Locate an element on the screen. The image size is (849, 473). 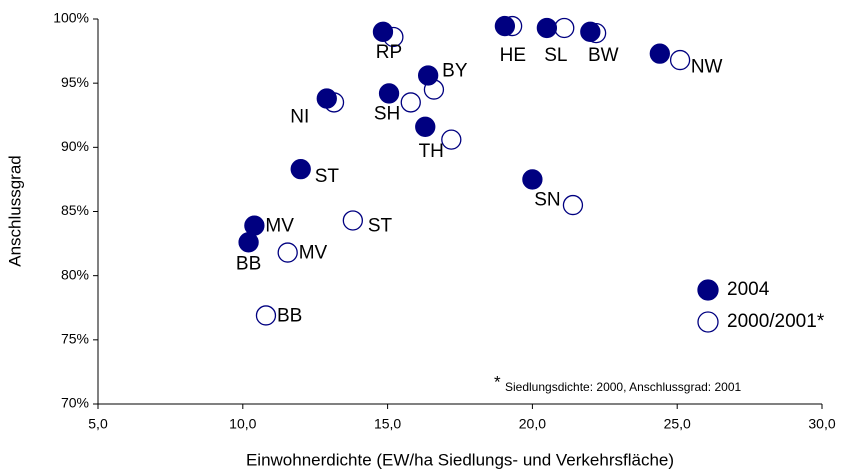
point-label: RP is located at coordinates (389, 52).